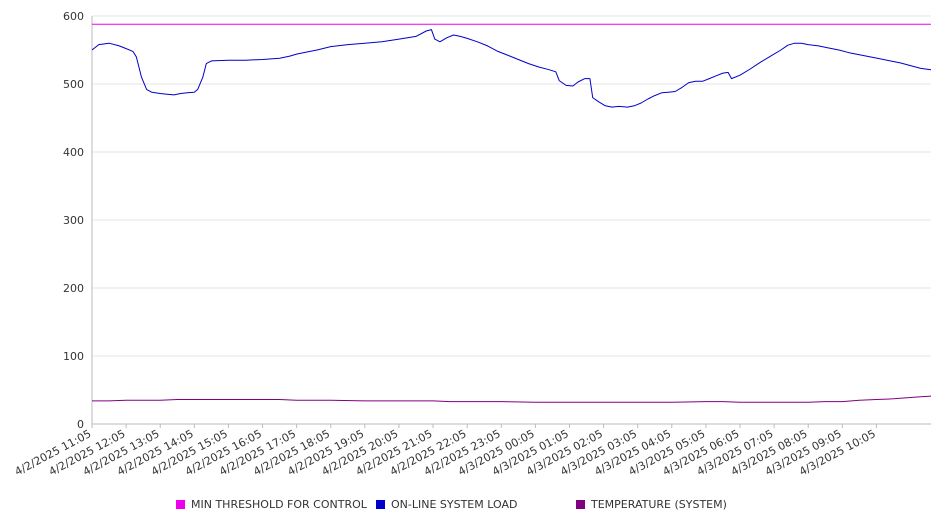 Image resolution: width=946 pixels, height=526 pixels. Describe the element at coordinates (73, 84) in the screenshot. I see `y-tick-label: 500` at that location.